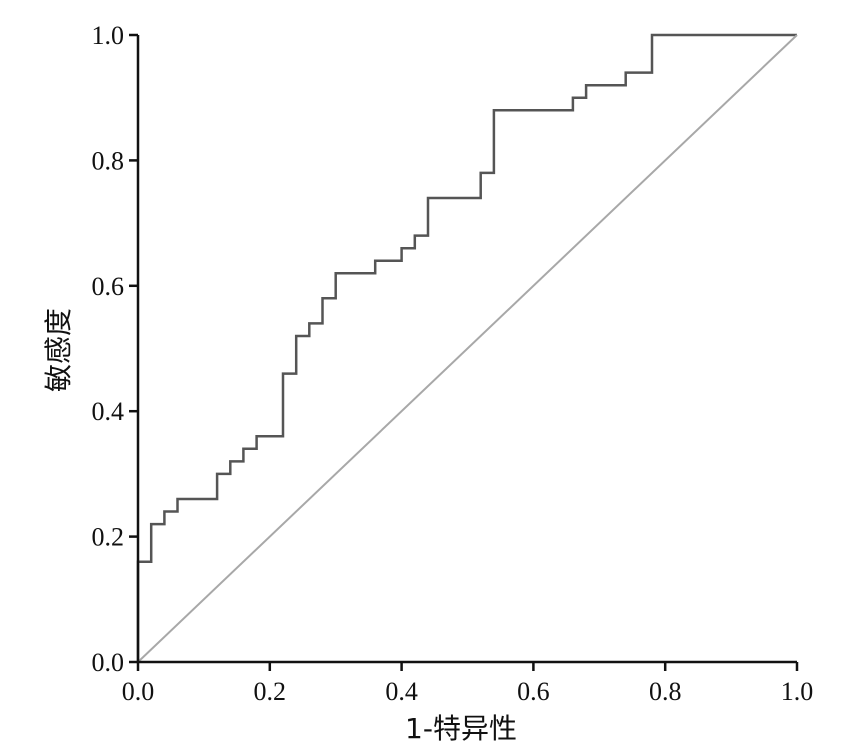 The image size is (842, 755). Describe the element at coordinates (108, 160) in the screenshot. I see `y-tick-label: 0.8` at that location.